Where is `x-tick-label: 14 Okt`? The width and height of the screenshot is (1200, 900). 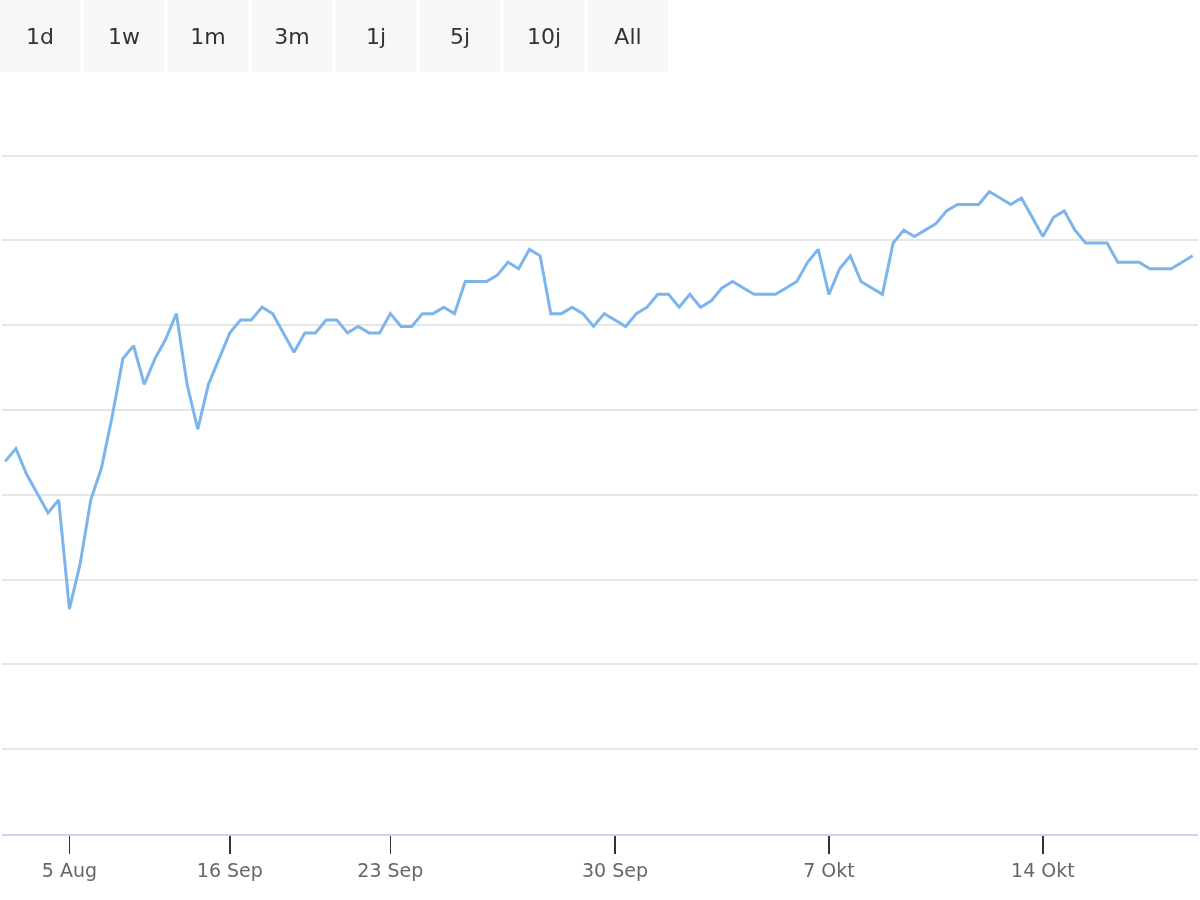
x-tick-label: 14 Okt is located at coordinates (1043, 869).